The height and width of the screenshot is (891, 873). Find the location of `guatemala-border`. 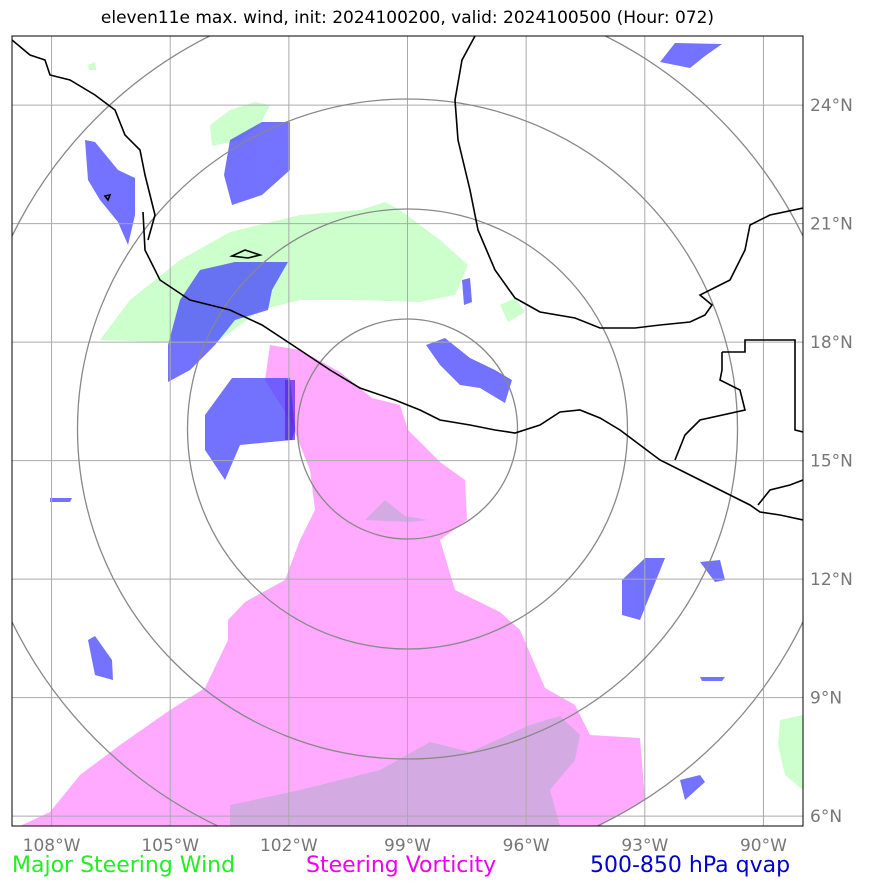

guatemala-border is located at coordinates (710, 406).